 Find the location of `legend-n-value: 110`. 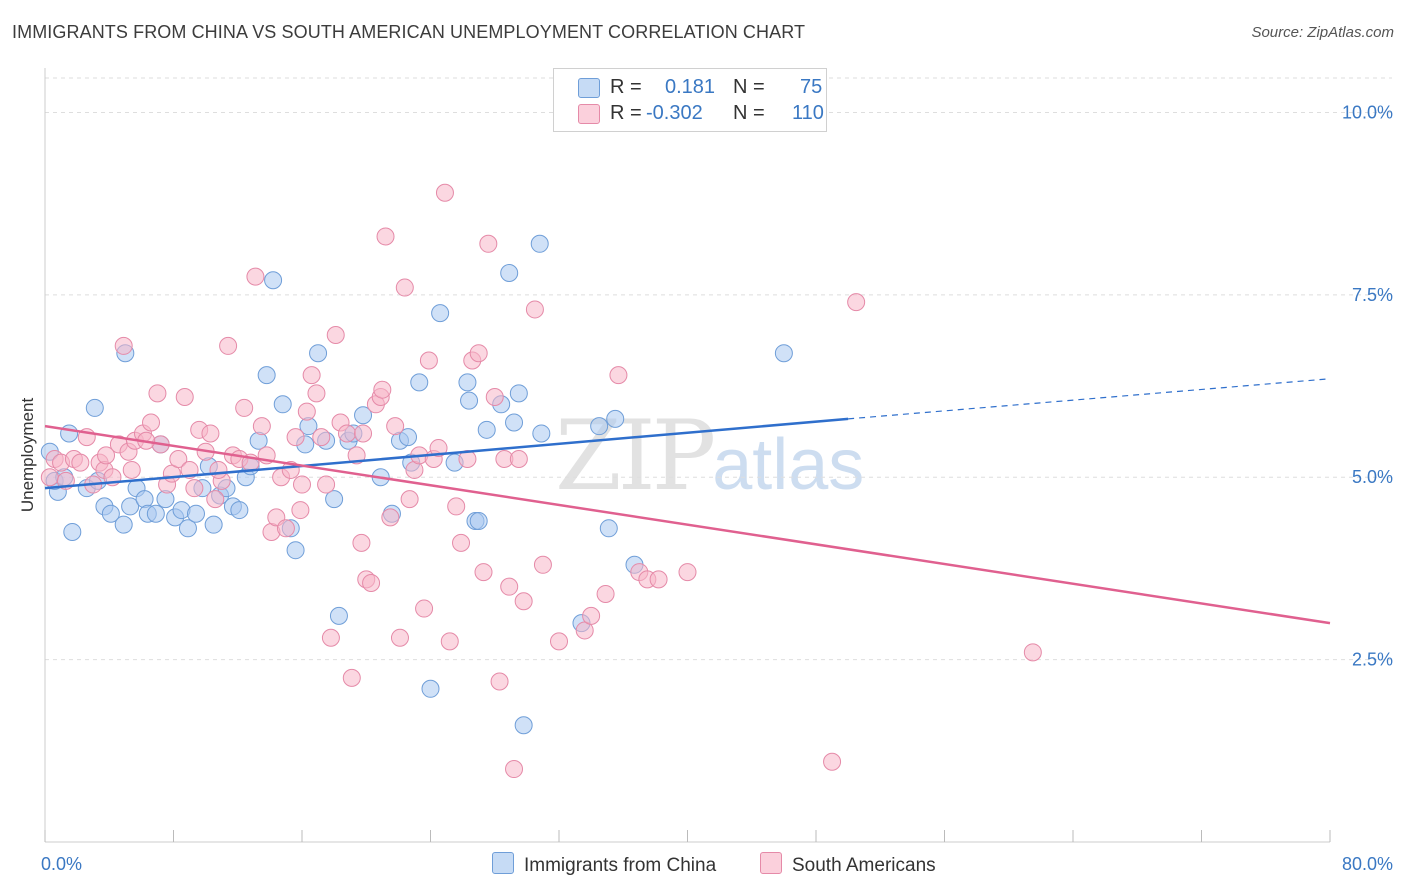

legend-n-value: 110 is located at coordinates (808, 113).